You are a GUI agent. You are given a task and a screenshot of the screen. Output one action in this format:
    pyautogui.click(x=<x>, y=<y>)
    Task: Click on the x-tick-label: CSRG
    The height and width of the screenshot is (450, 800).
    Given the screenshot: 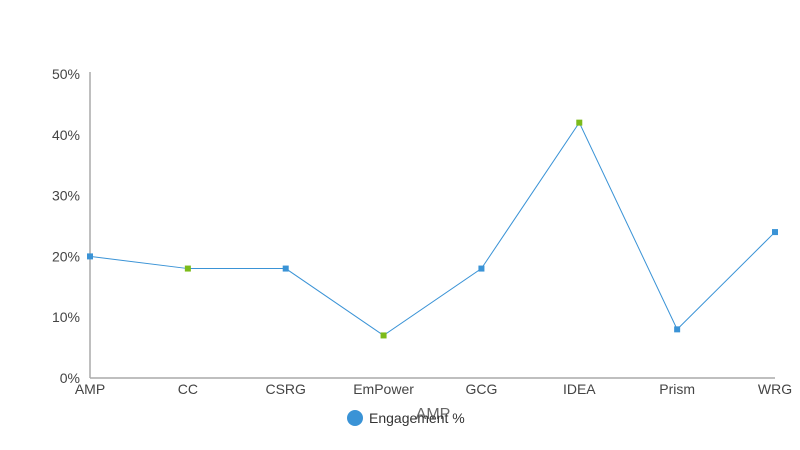 What is the action you would take?
    pyautogui.click(x=285, y=389)
    